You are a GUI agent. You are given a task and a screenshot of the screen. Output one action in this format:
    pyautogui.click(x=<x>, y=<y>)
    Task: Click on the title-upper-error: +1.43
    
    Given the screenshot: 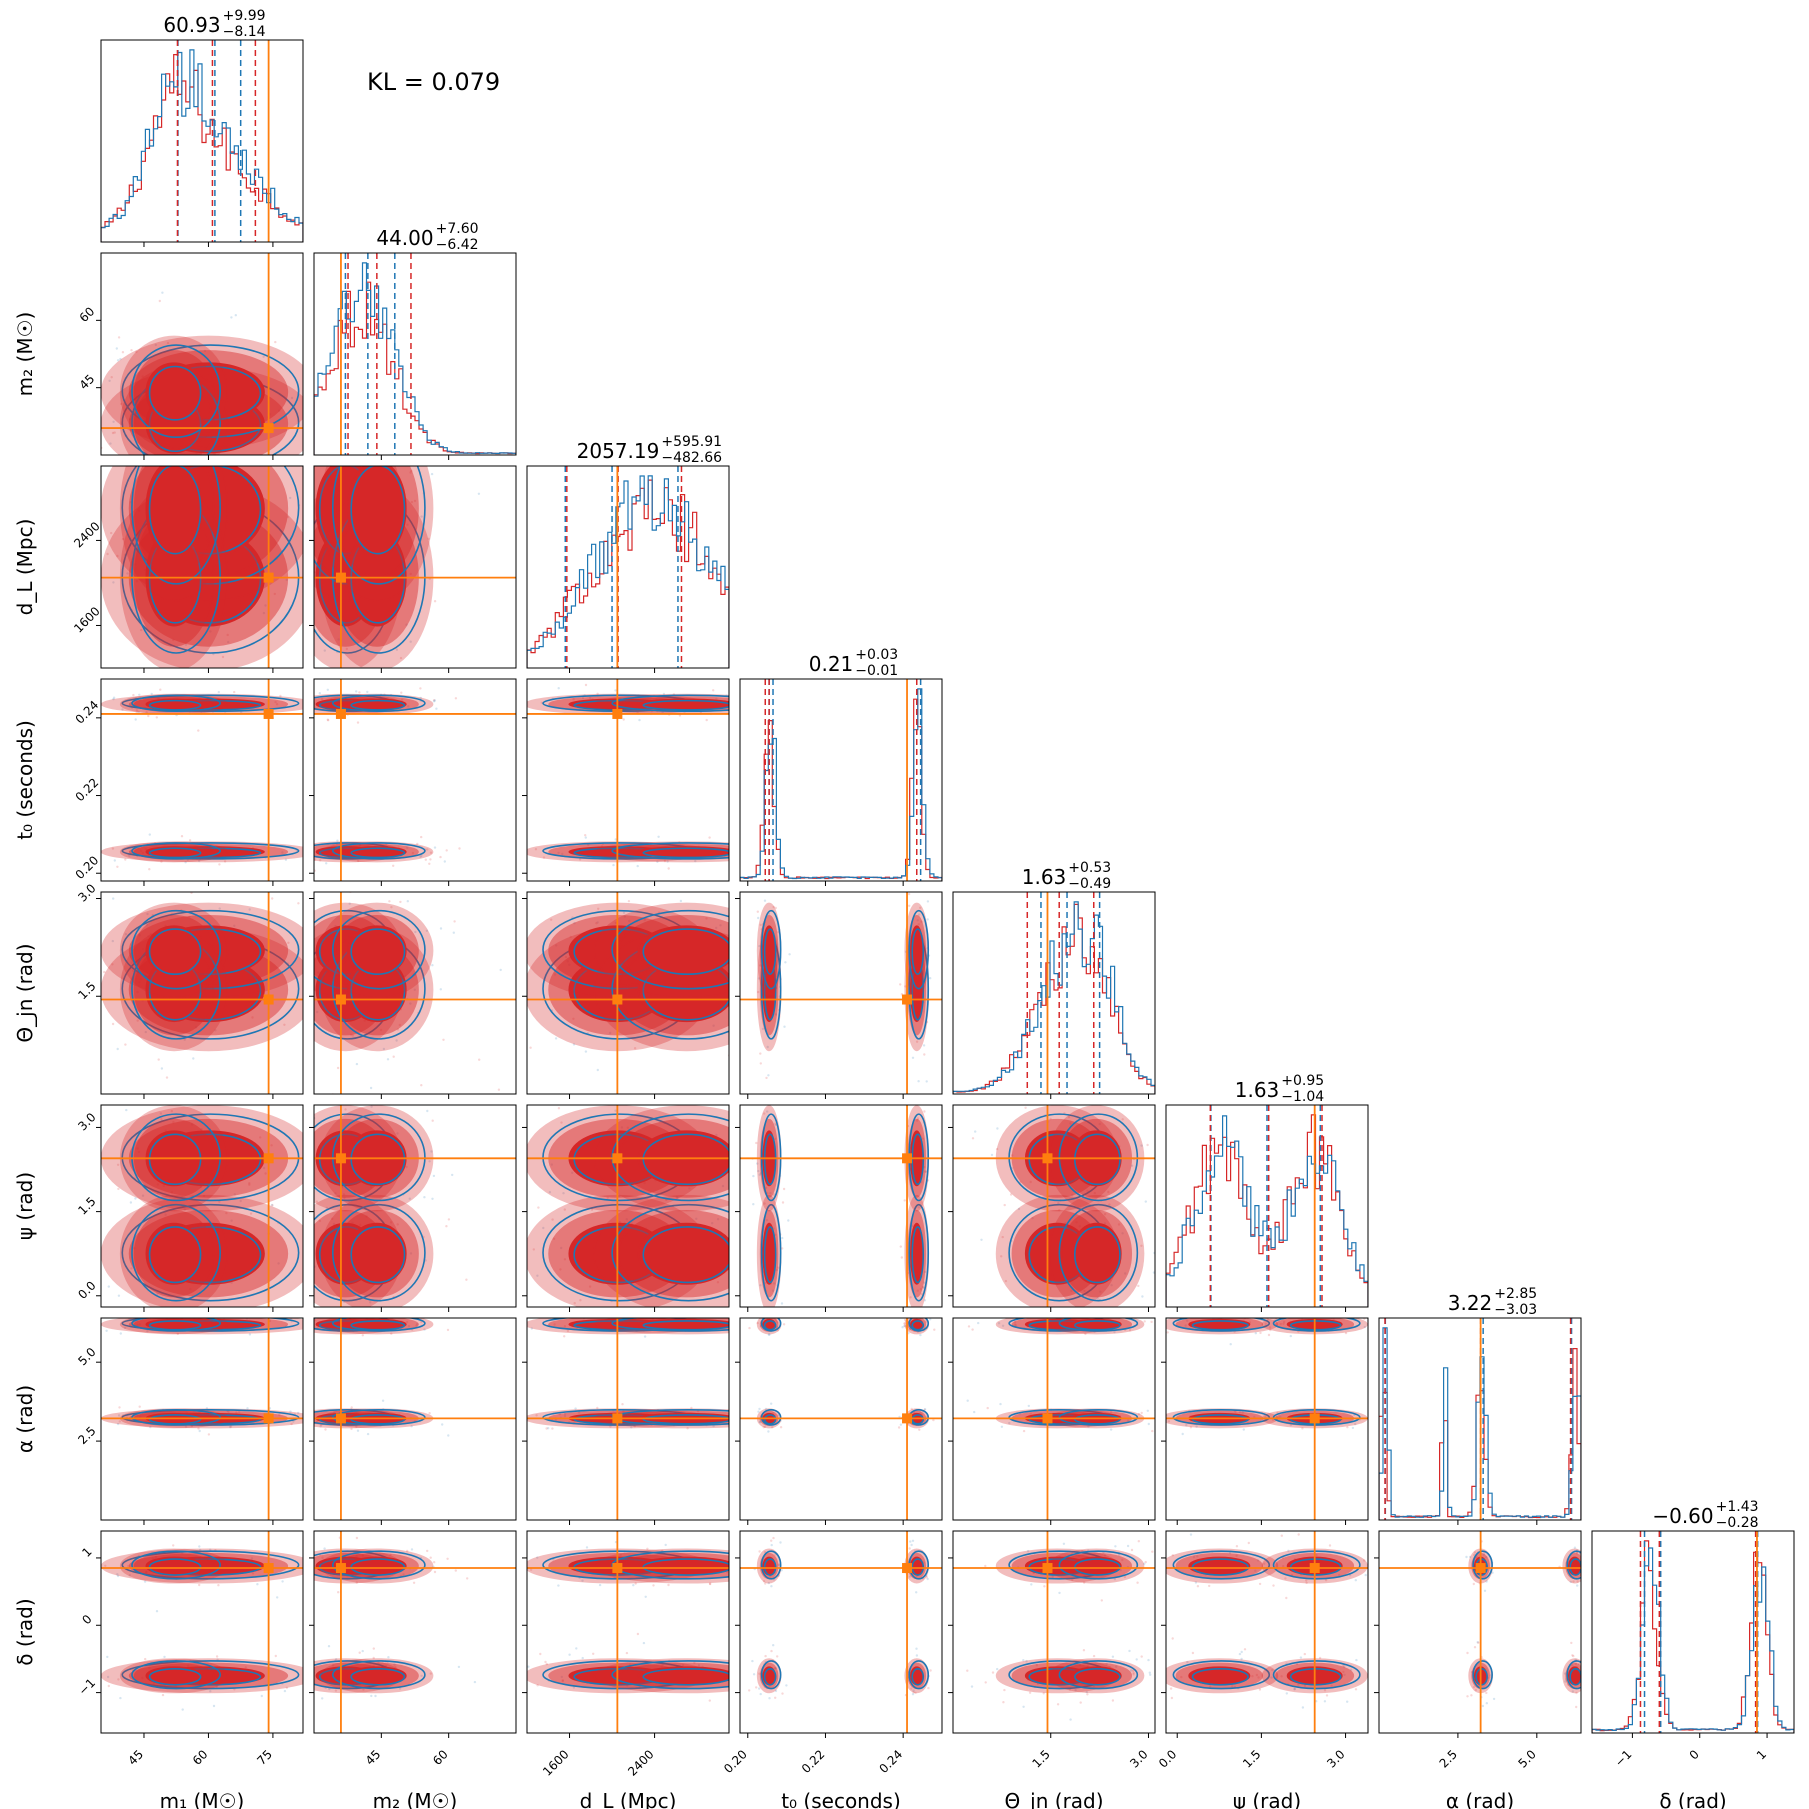 What is the action you would take?
    pyautogui.click(x=1737, y=1507)
    